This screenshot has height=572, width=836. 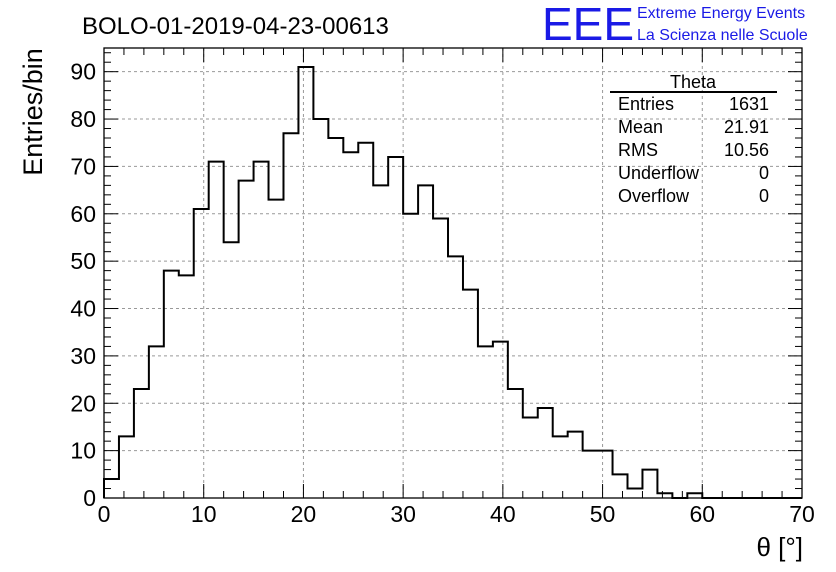 I want to click on stats-title: Theta, so click(x=693, y=82).